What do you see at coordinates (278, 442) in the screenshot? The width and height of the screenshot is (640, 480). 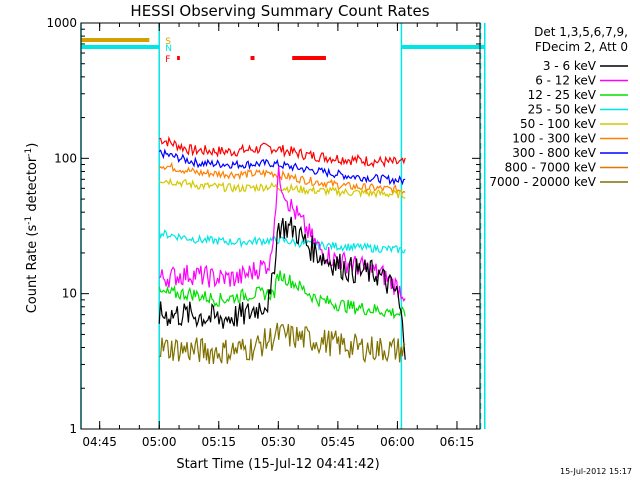 I see `x-tick-label-3: 05:30` at bounding box center [278, 442].